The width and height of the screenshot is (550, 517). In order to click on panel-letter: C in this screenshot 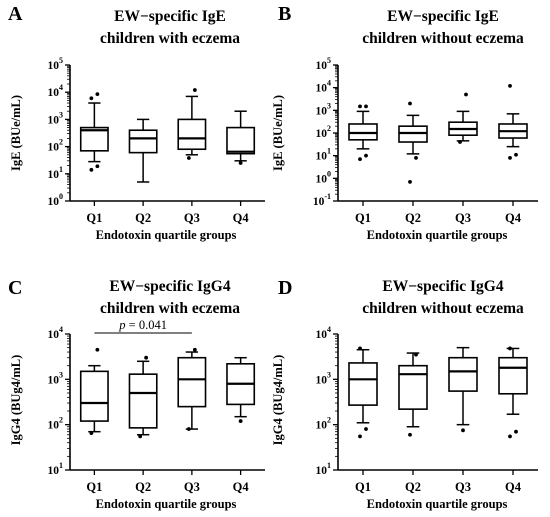, I will do `click(15, 288)`.